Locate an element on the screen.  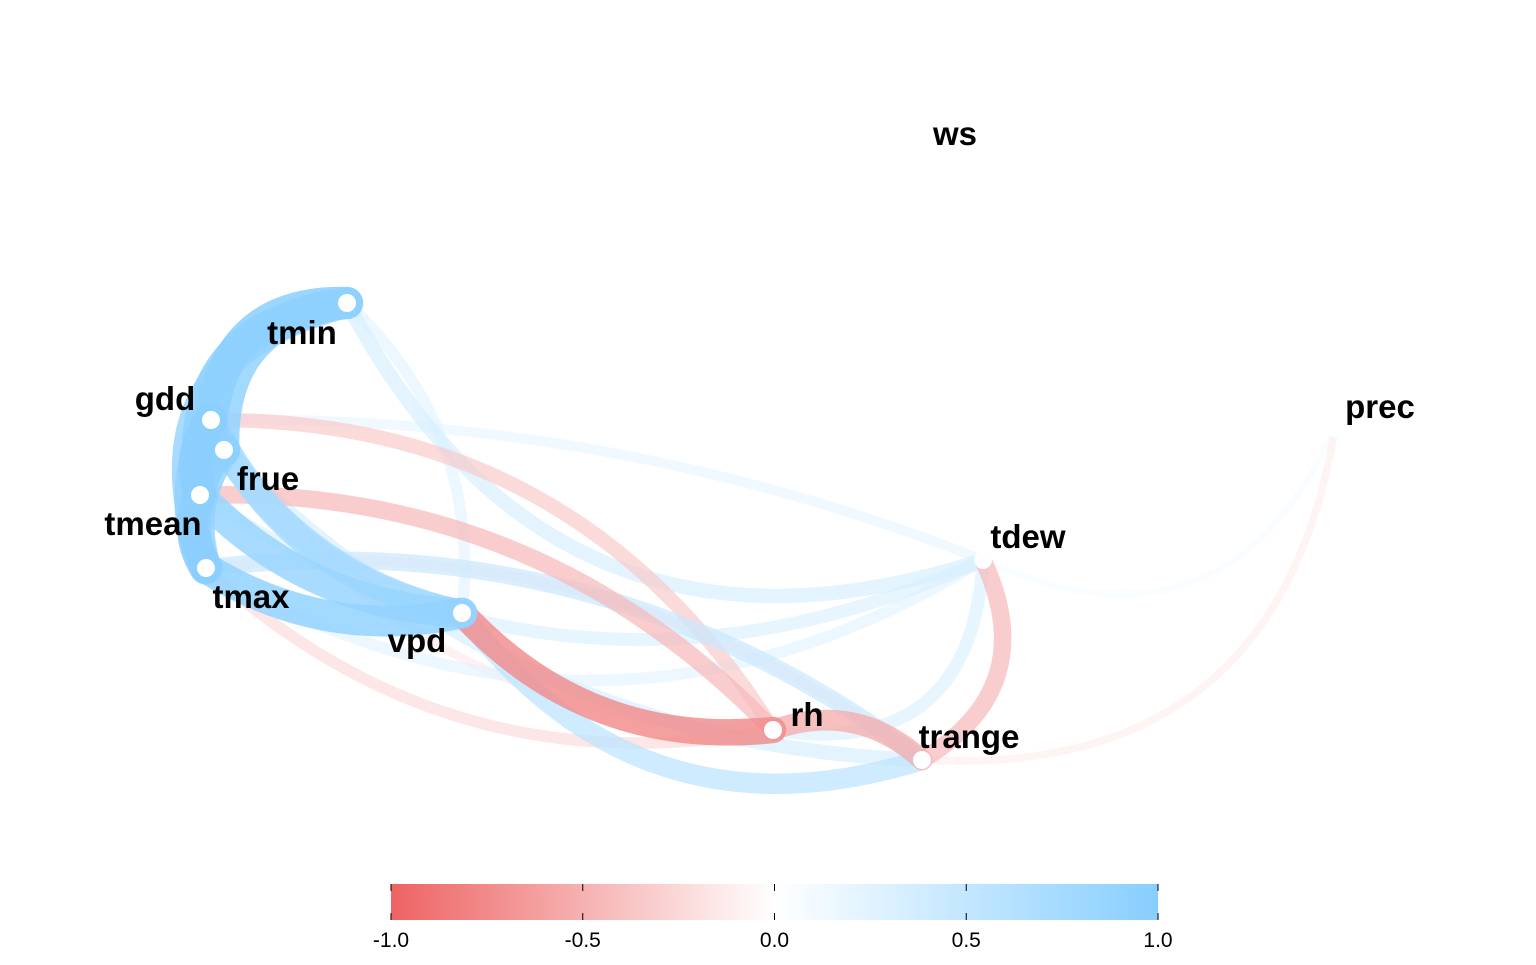
node-tmean is located at coordinates (200, 495).